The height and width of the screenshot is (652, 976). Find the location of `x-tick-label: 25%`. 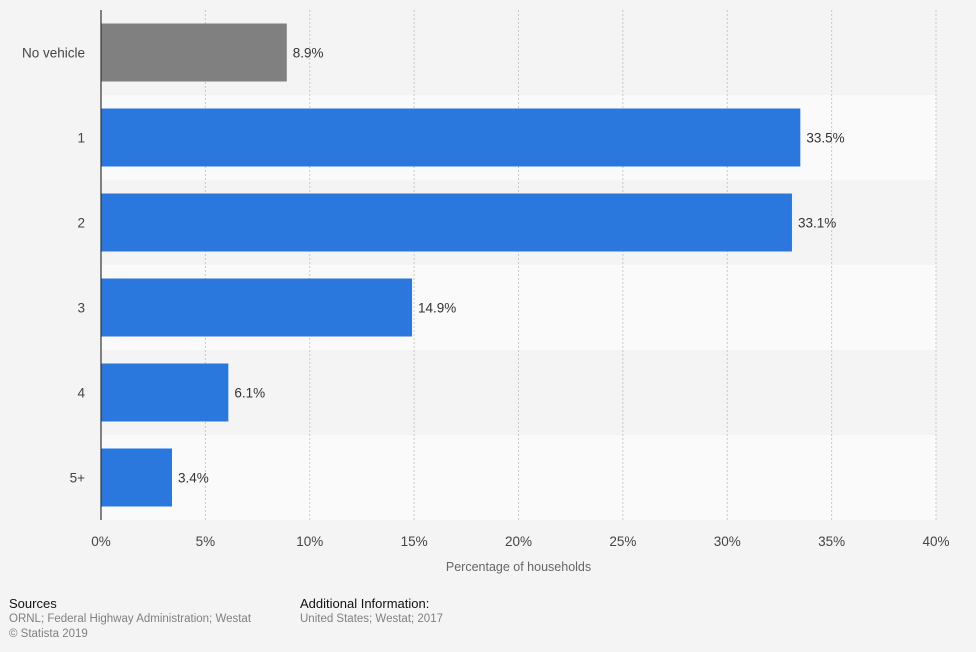

x-tick-label: 25% is located at coordinates (622, 541).